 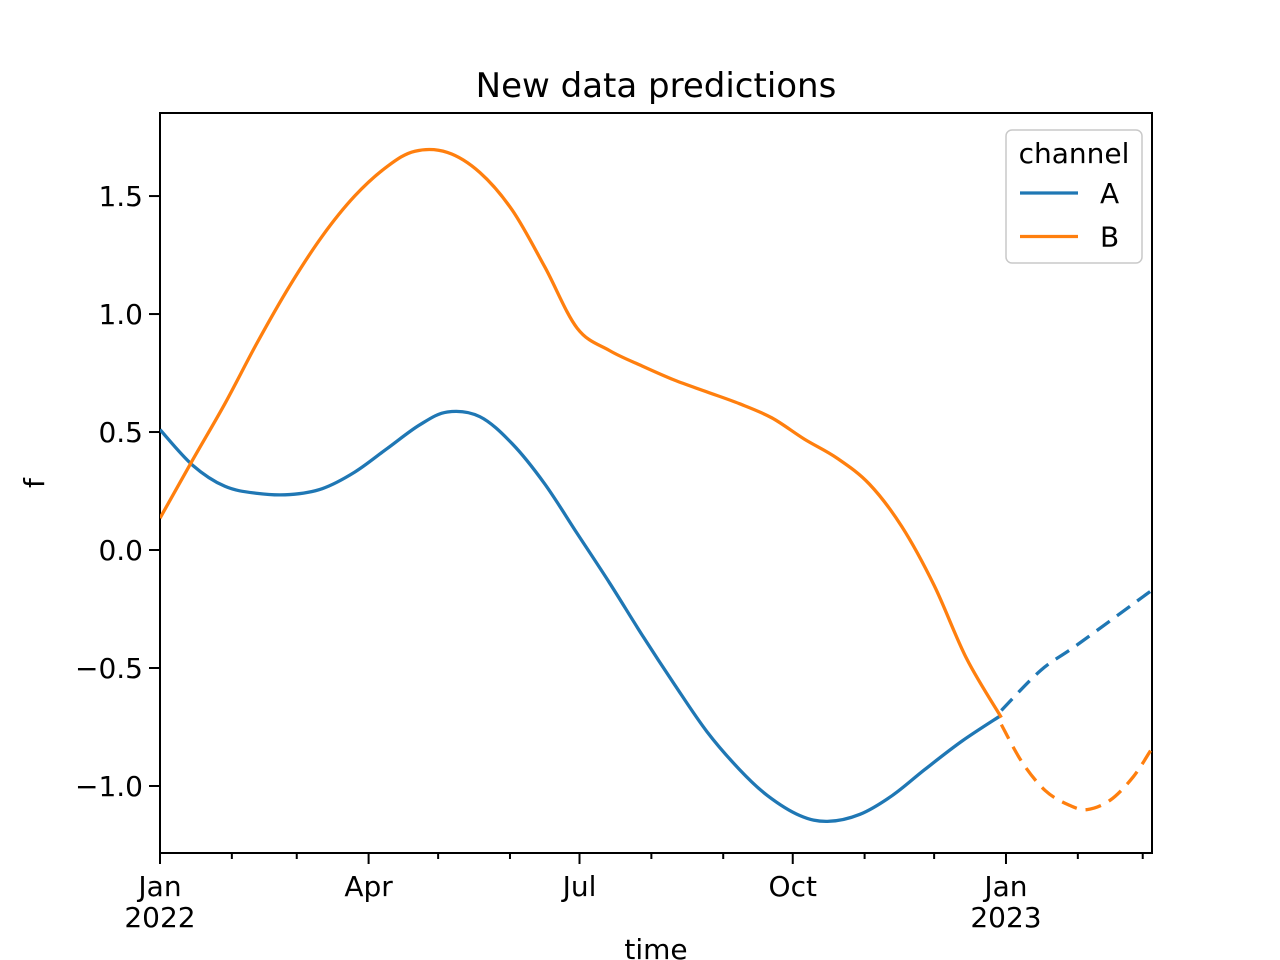 What do you see at coordinates (120, 550) in the screenshot?
I see `y-tick-label: 0.0` at bounding box center [120, 550].